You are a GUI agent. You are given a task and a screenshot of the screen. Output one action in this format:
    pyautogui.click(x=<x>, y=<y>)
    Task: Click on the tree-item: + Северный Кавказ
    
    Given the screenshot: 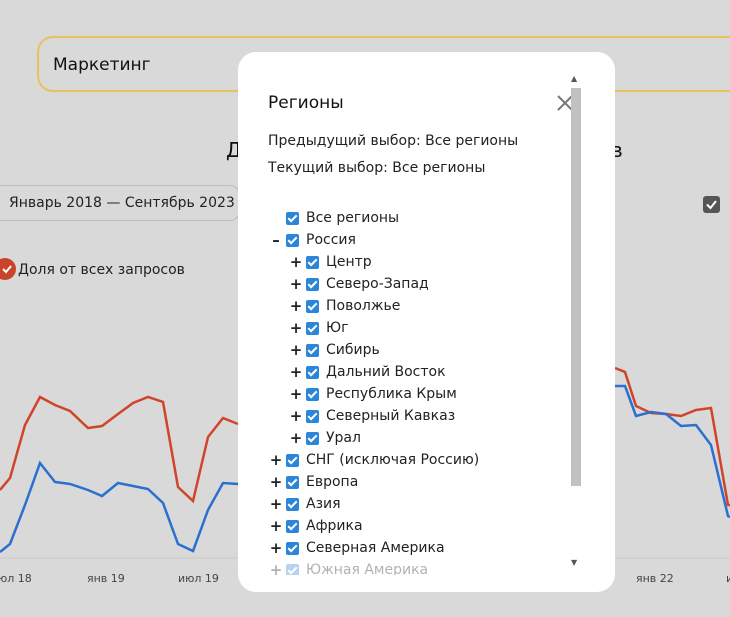 What is the action you would take?
    pyautogui.click(x=370, y=416)
    